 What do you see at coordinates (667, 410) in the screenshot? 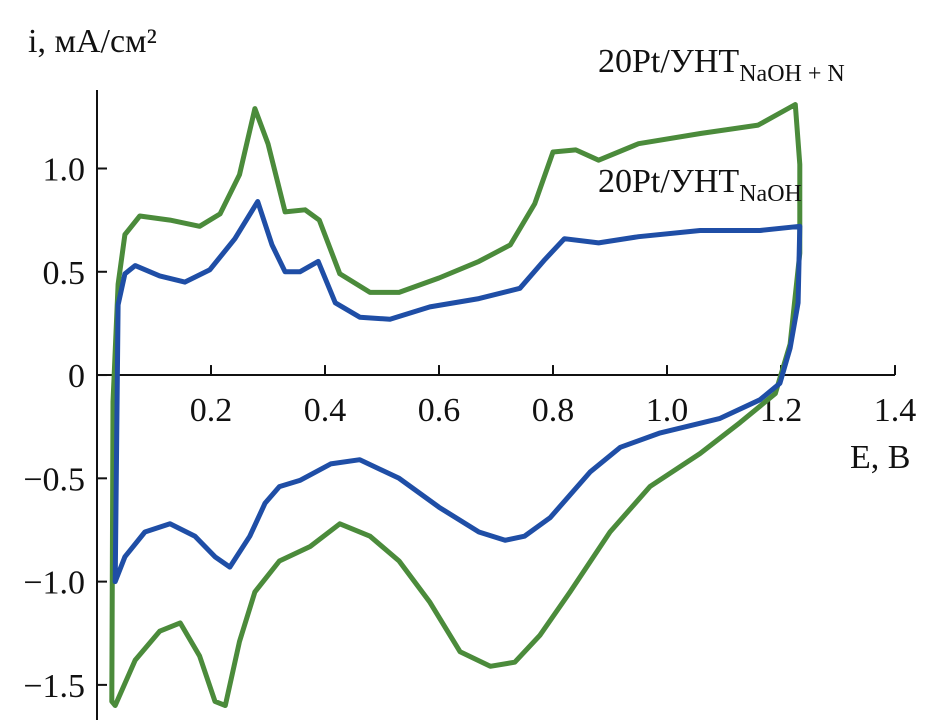
I see `x-tick-label: 1.0` at bounding box center [667, 410].